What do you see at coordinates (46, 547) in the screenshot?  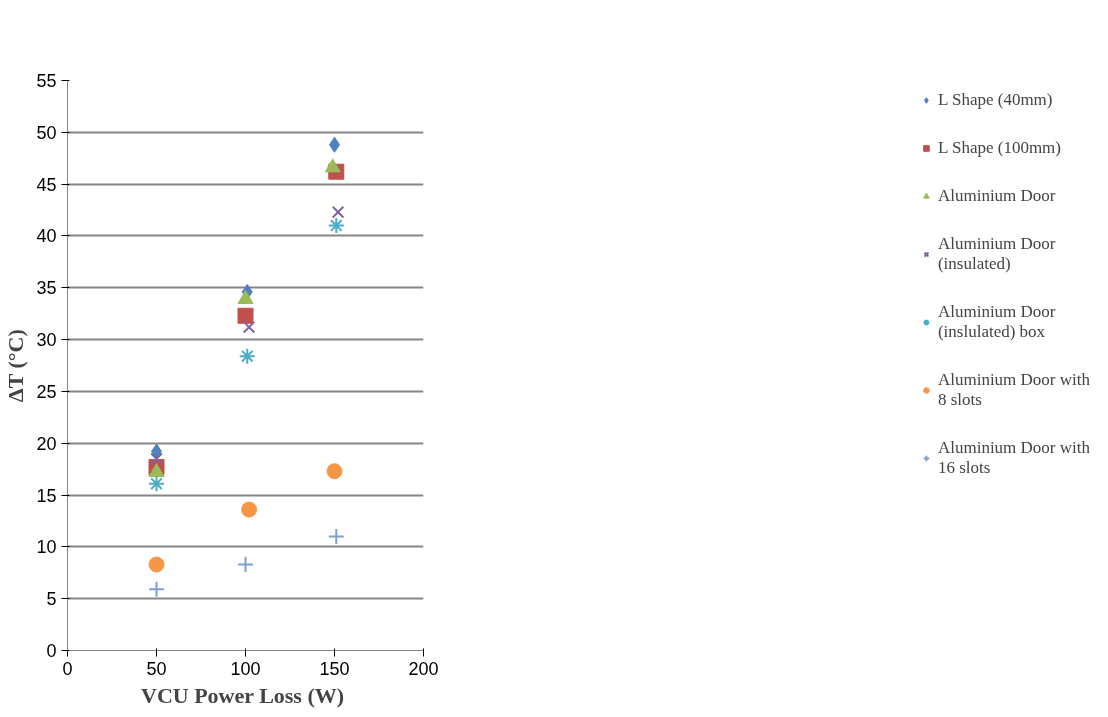 I see `y-tick-label: 10` at bounding box center [46, 547].